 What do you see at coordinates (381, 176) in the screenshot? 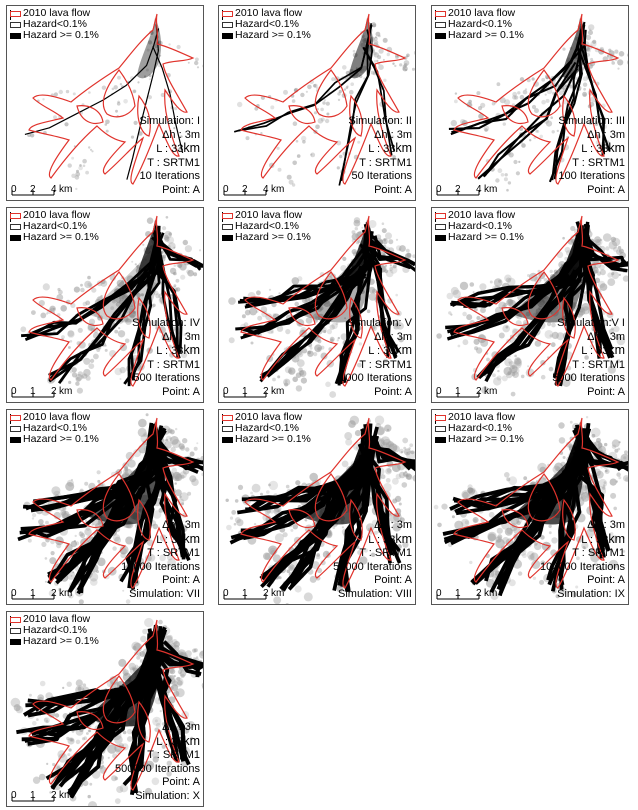
I see `iterations-label: 50 Iterations` at bounding box center [381, 176].